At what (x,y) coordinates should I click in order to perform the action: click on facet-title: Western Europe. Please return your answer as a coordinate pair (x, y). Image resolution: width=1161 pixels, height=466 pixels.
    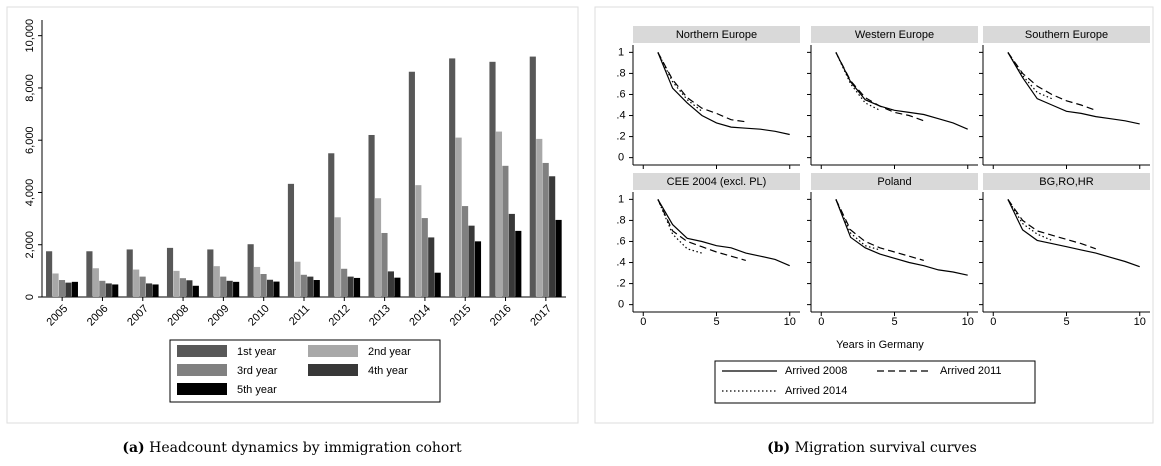
    Looking at the image, I should click on (894, 35).